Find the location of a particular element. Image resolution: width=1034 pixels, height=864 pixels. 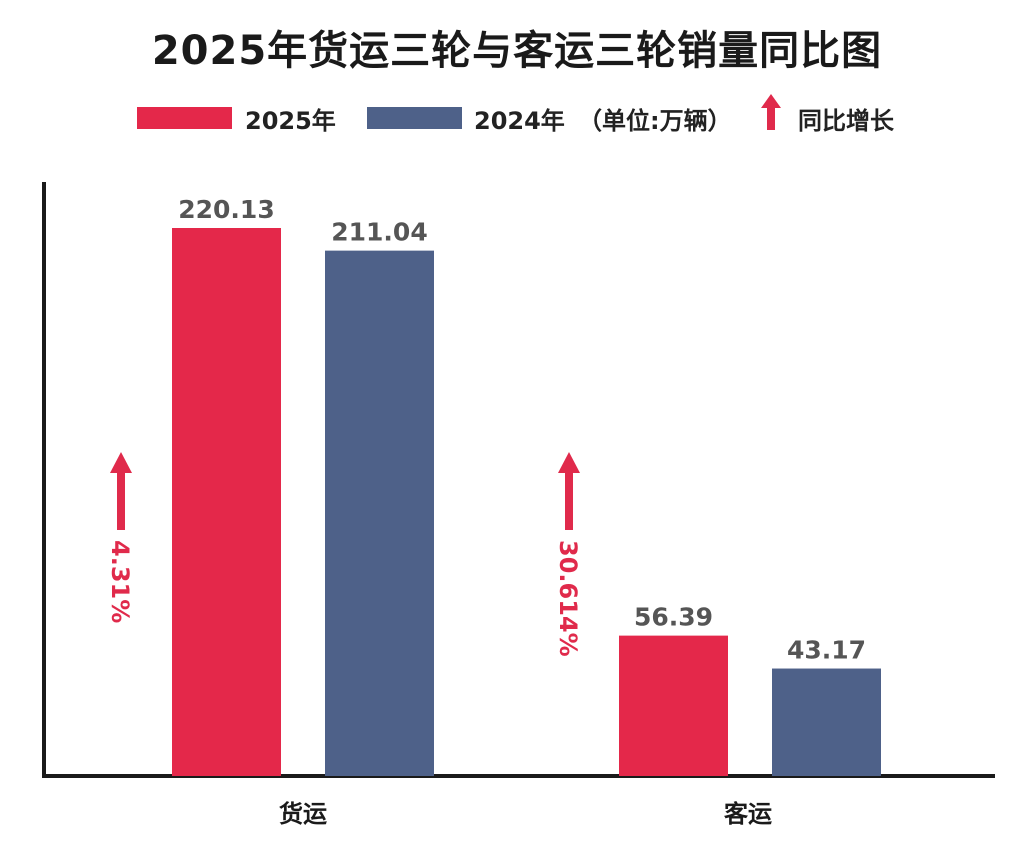

legend-swatch-2025 is located at coordinates (184, 118).